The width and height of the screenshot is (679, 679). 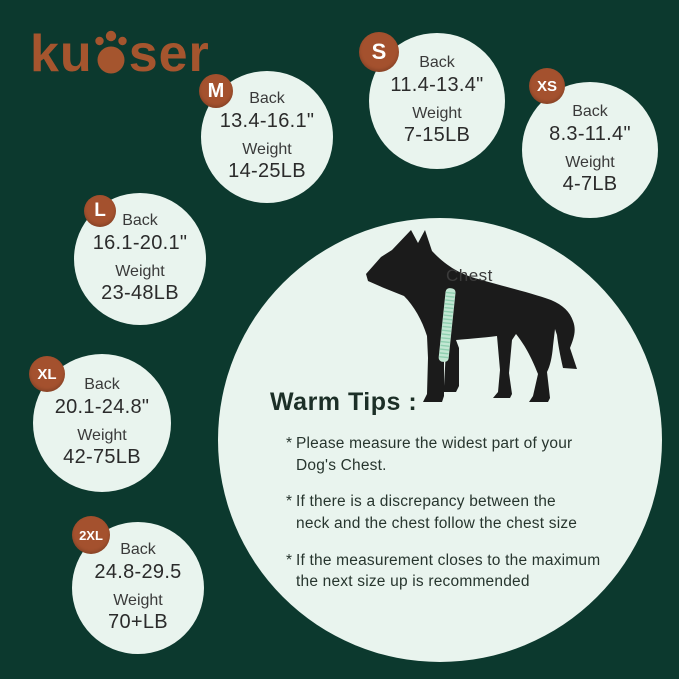 I want to click on size-badge-2xl: 2XL, so click(x=91, y=535).